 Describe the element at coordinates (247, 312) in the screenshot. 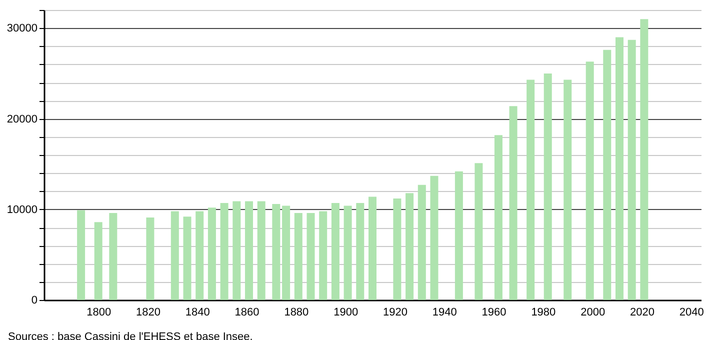

I see `x-tick-label: 1860` at that location.